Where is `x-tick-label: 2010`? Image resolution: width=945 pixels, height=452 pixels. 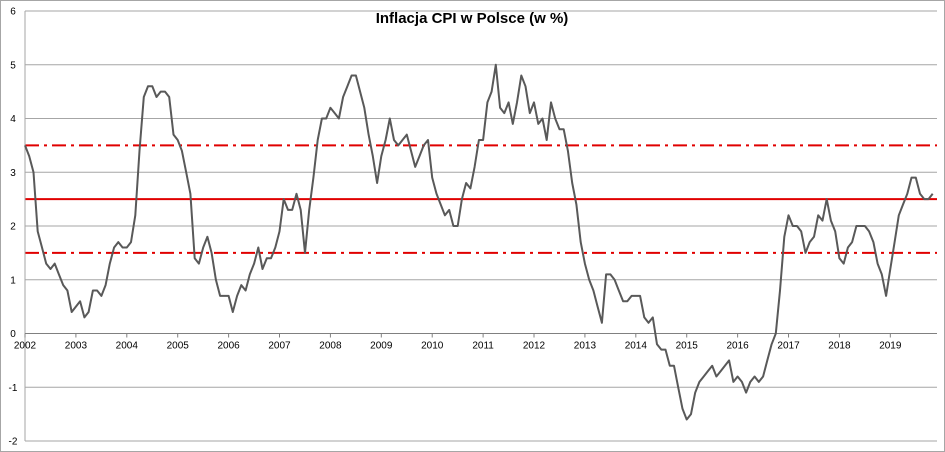
x-tick-label: 2010 is located at coordinates (432, 346).